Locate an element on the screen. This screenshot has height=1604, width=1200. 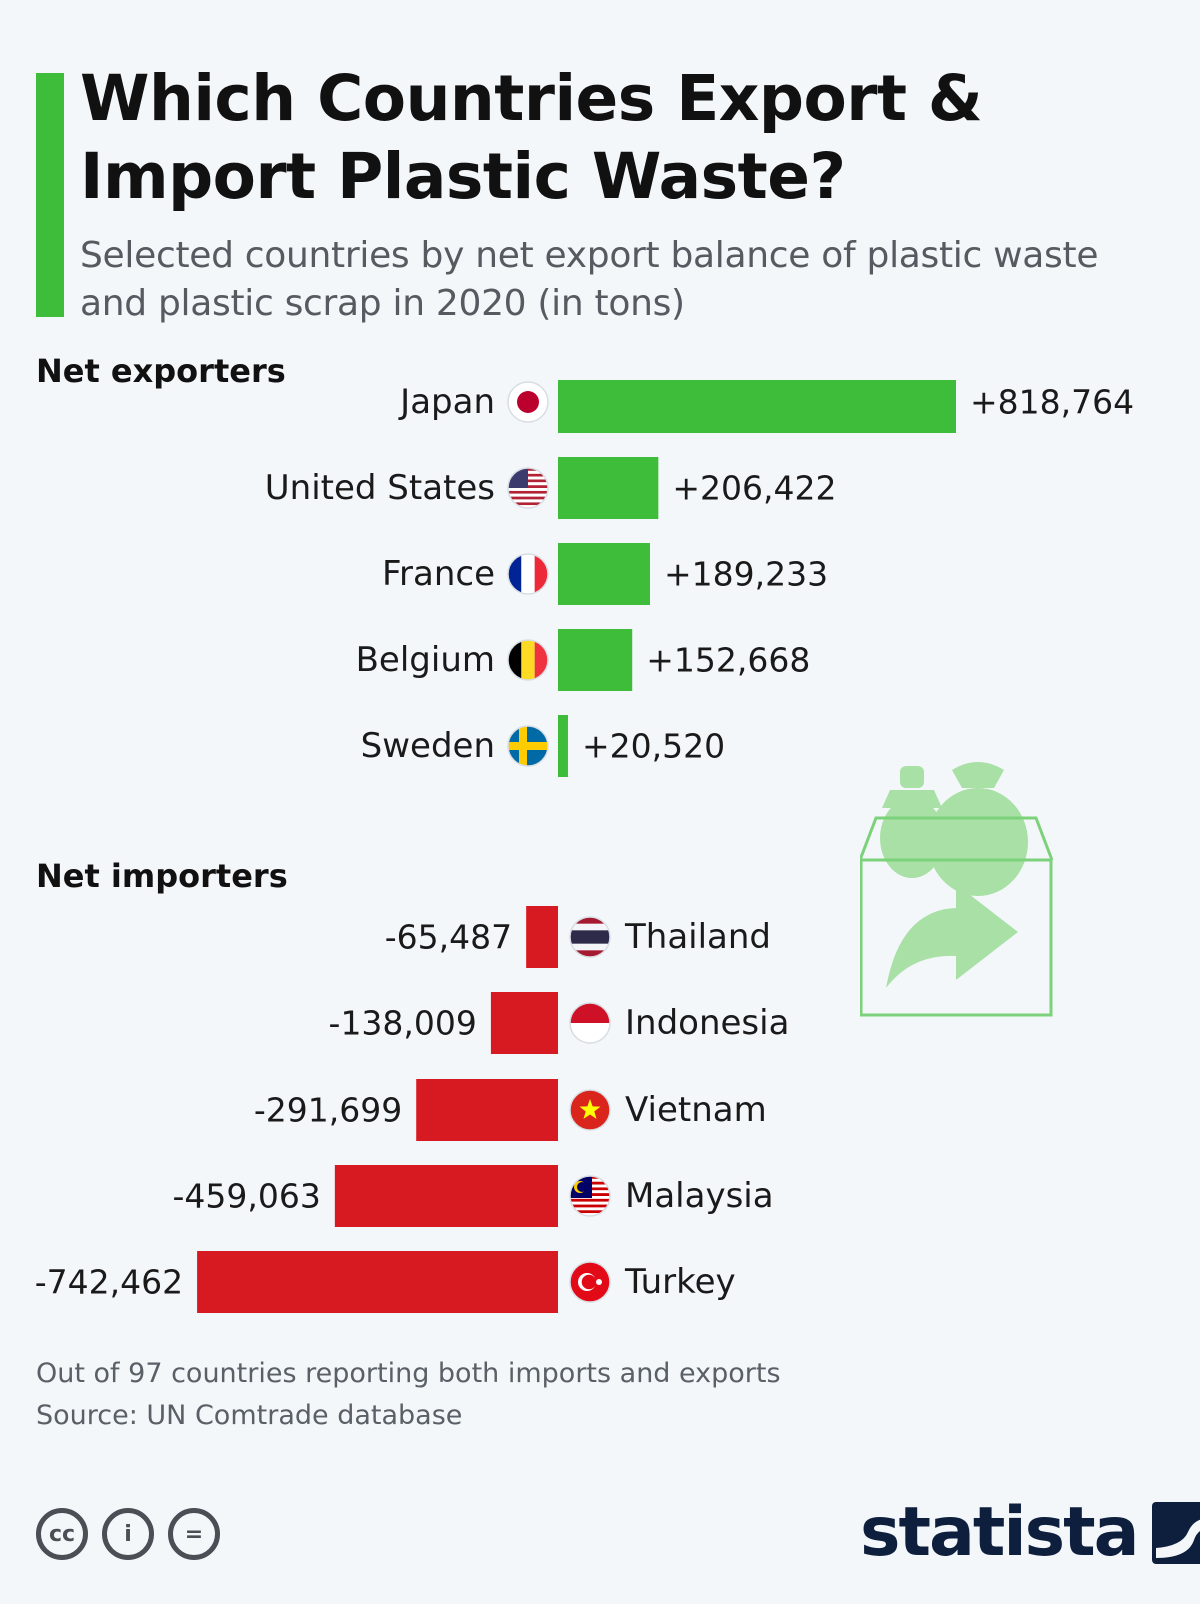
brand-name: statista is located at coordinates (1000, 1532).